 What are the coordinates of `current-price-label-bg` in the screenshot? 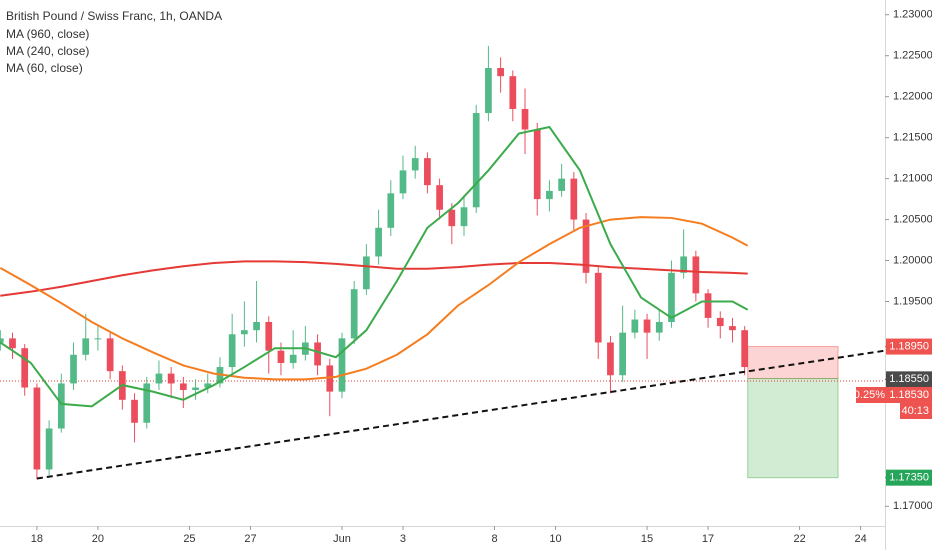 It's located at (909, 394).